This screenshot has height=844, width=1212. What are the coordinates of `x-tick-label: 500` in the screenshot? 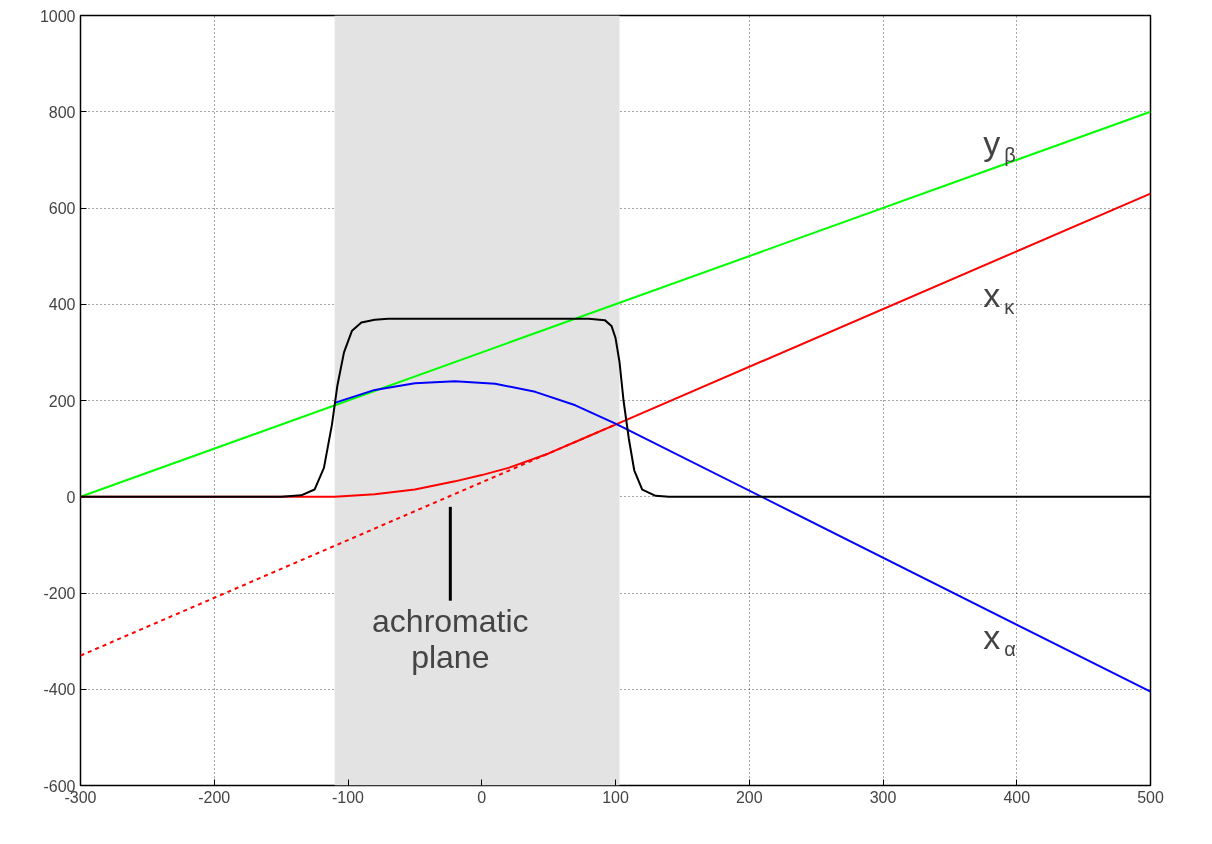 It's located at (1150, 797).